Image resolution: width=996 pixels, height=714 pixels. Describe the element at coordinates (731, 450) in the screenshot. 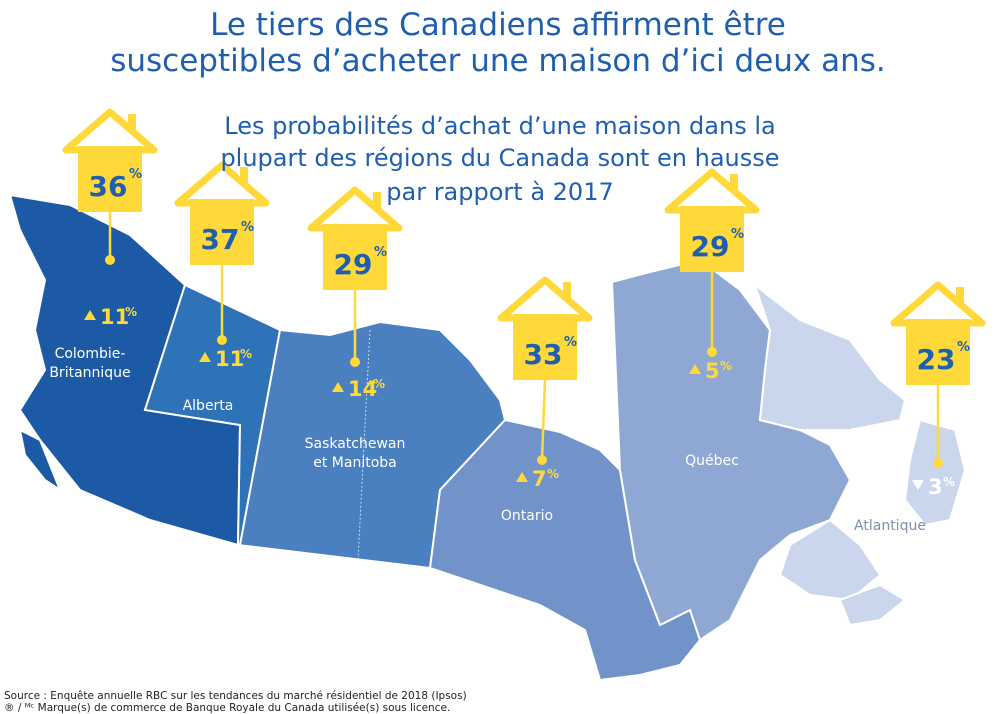

I see `region-quebec` at that location.